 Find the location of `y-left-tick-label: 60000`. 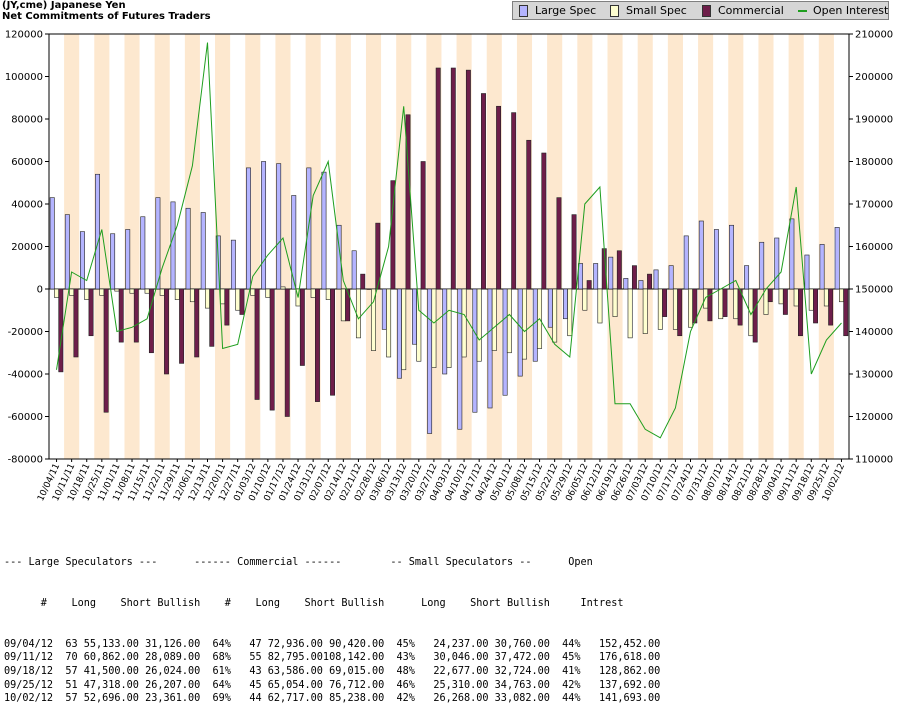

y-left-tick-label: 60000 is located at coordinates (27, 162).